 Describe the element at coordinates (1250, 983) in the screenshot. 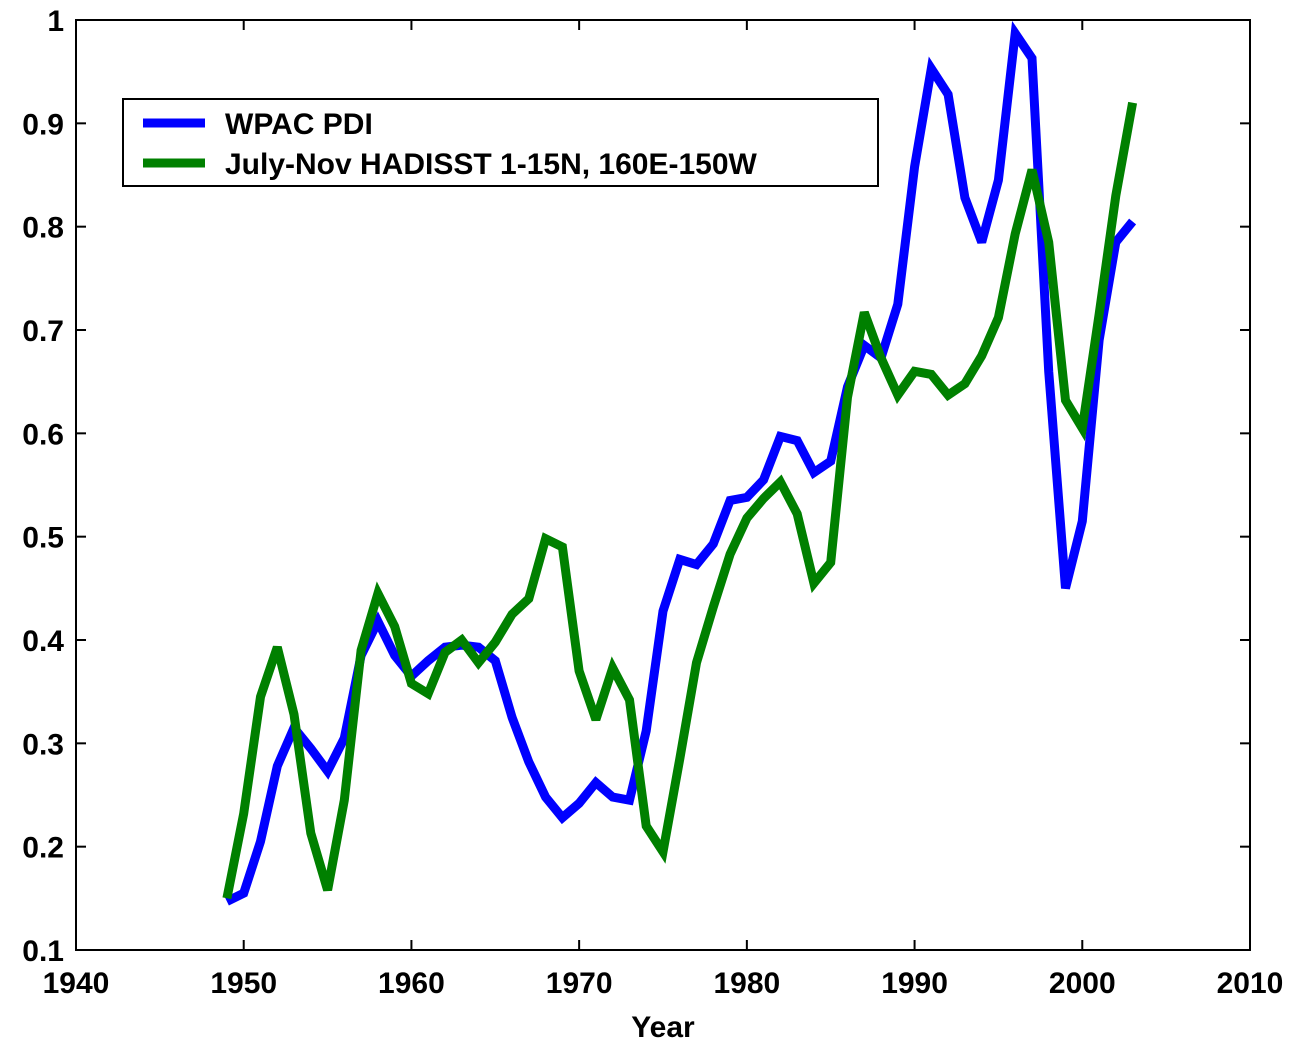

I see `x-tick-label: 2010` at that location.